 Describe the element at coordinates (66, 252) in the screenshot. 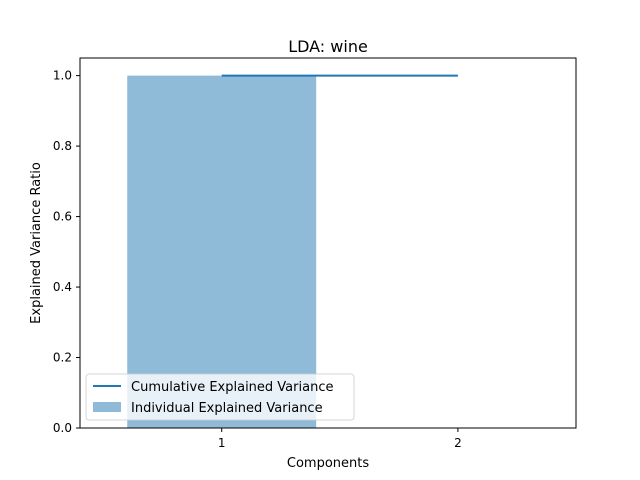

I see `y-ticks: 0.0 0.2 0.4 0.6 0.8 1.0` at that location.